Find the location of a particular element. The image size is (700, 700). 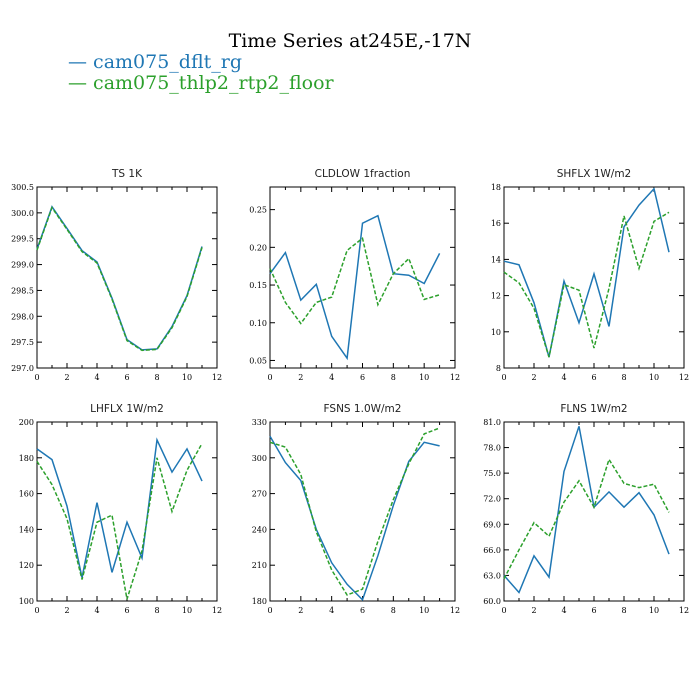

y-tick-label: 66.0 is located at coordinates (492, 550).